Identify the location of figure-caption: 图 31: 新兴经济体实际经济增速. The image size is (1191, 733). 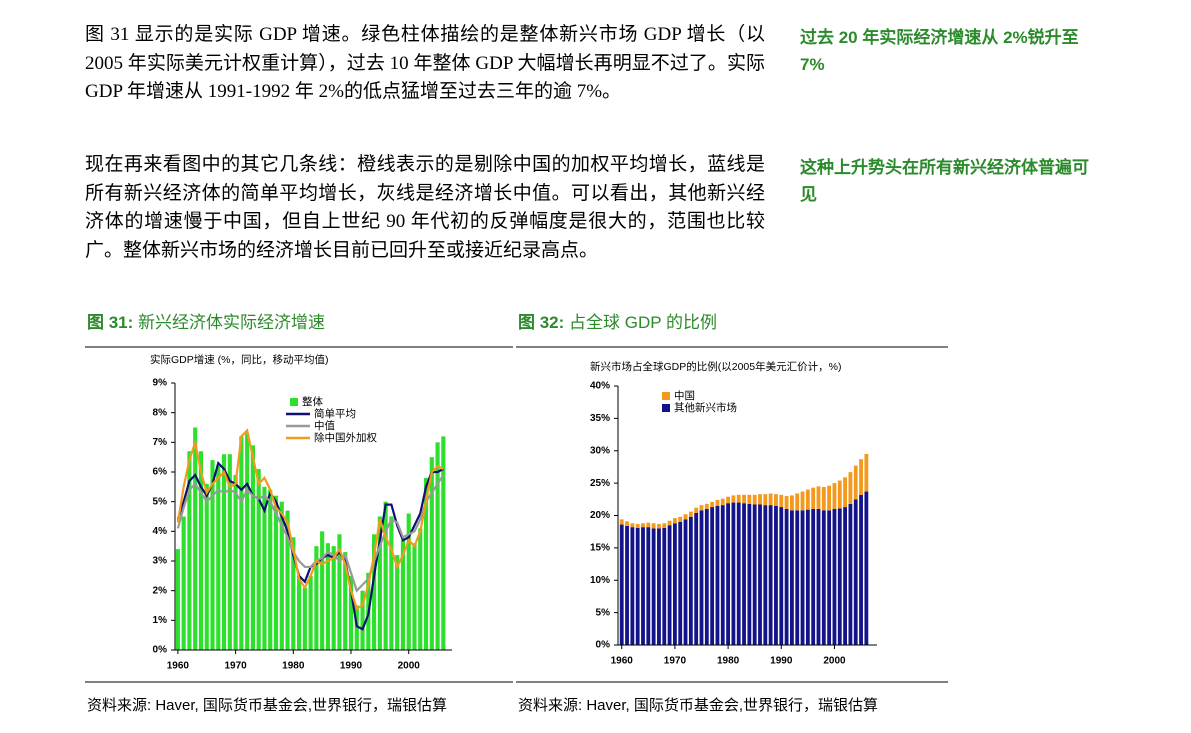
(206, 320).